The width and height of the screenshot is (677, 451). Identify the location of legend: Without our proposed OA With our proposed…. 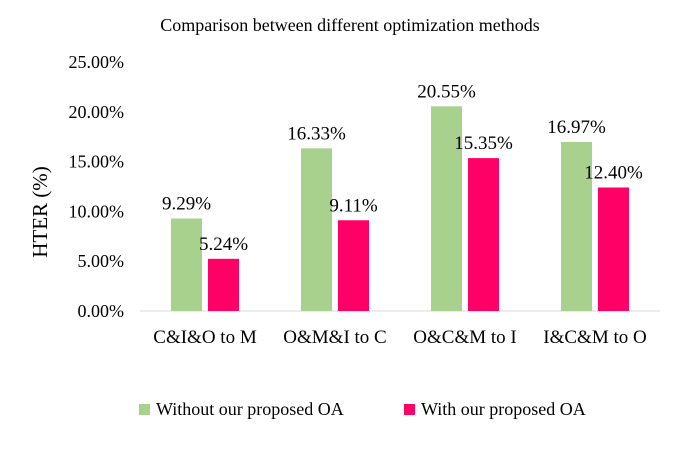
(362, 409).